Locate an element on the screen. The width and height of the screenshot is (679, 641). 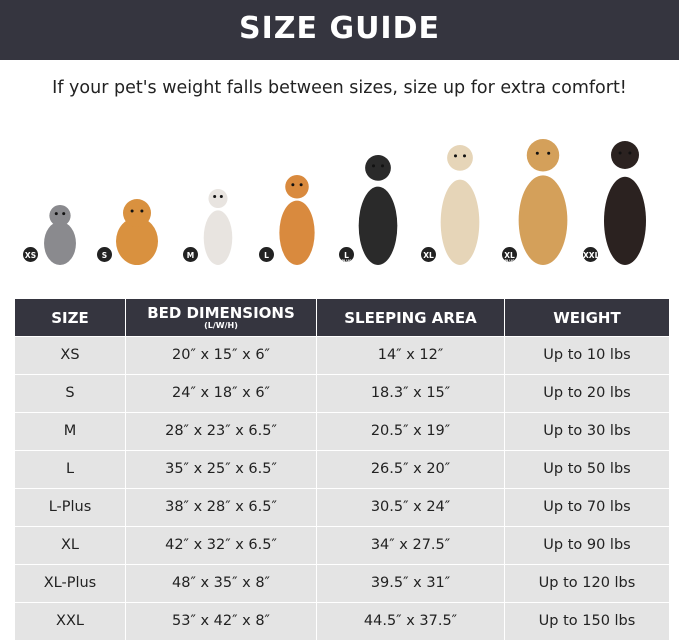
labrador-image is located at coordinates (460, 205).